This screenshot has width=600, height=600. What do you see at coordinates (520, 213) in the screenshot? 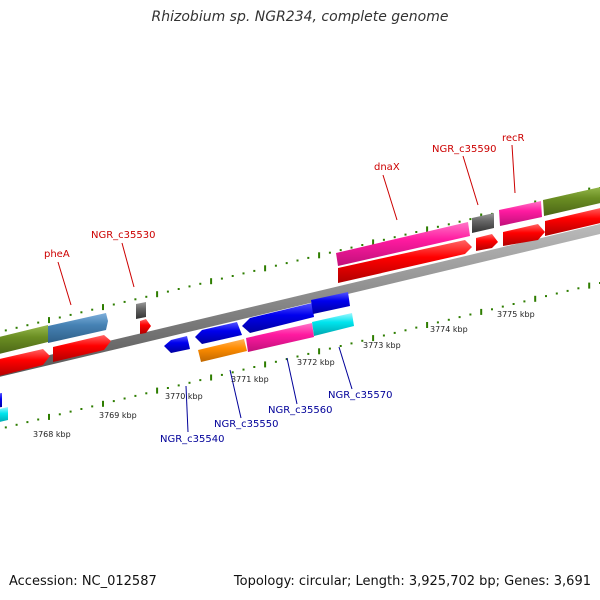
I see `gene-recR` at bounding box center [520, 213].